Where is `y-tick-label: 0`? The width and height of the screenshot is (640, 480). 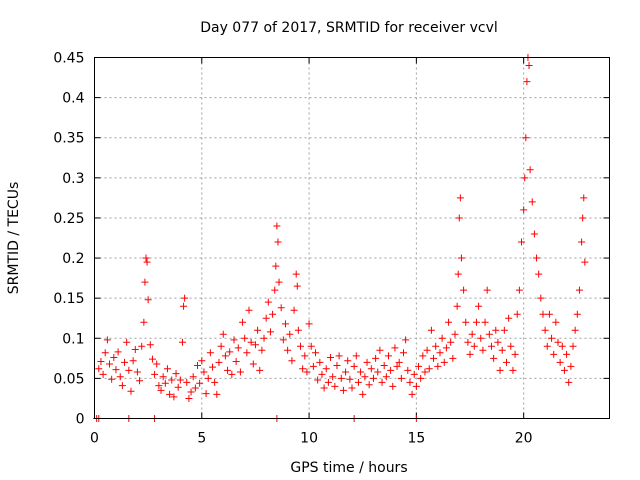 y-tick-label: 0 is located at coordinates (80, 420).